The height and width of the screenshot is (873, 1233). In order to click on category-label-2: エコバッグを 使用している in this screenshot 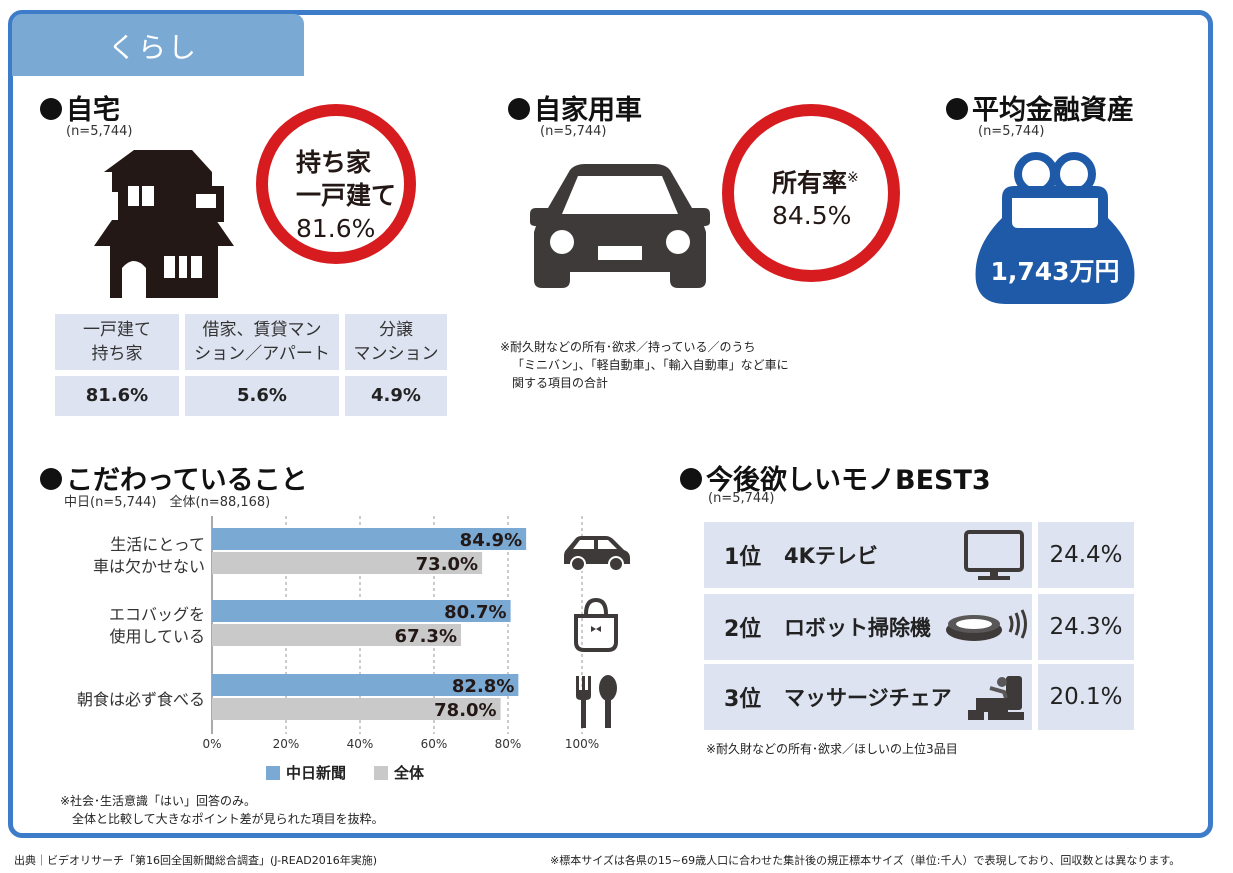, I will do `click(156, 625)`.